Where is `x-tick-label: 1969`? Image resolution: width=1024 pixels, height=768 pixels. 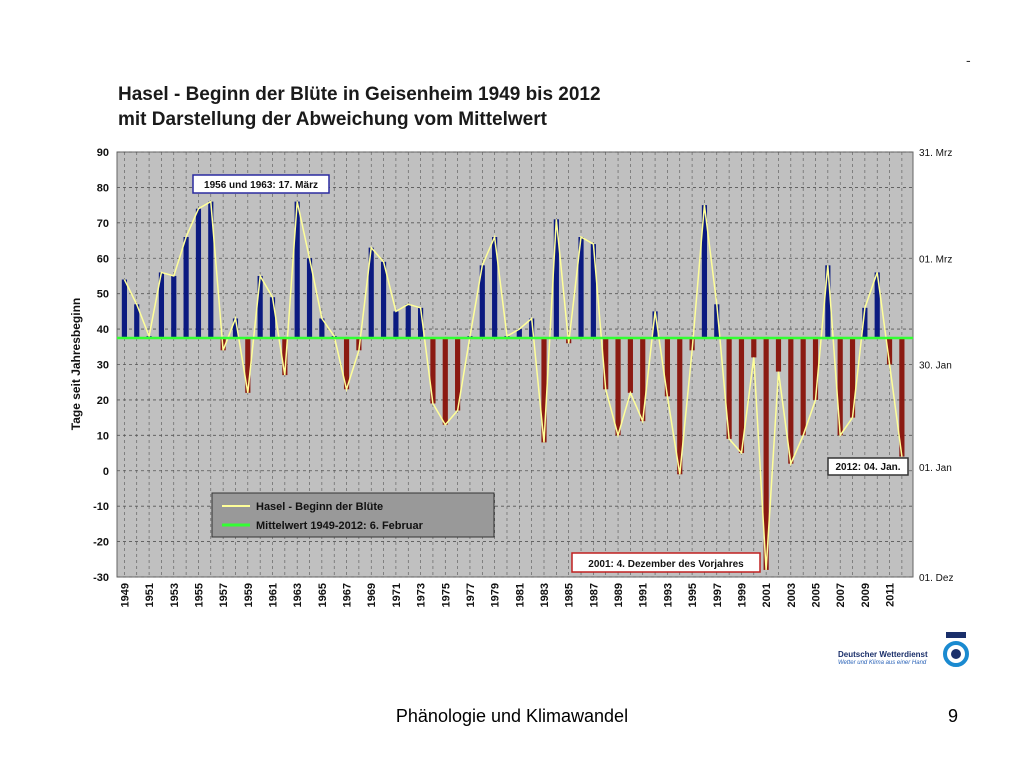
x-tick-label: 1969 is located at coordinates (372, 595).